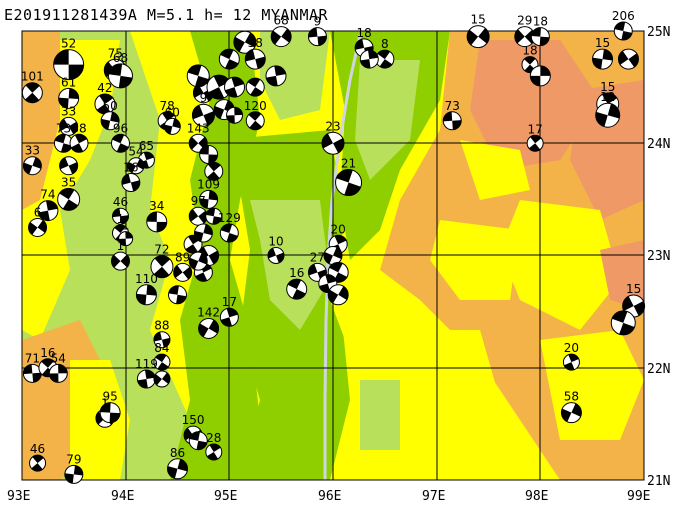  Describe the element at coordinates (275, 242) in the screenshot. I see `event-depth-label: 10` at that location.